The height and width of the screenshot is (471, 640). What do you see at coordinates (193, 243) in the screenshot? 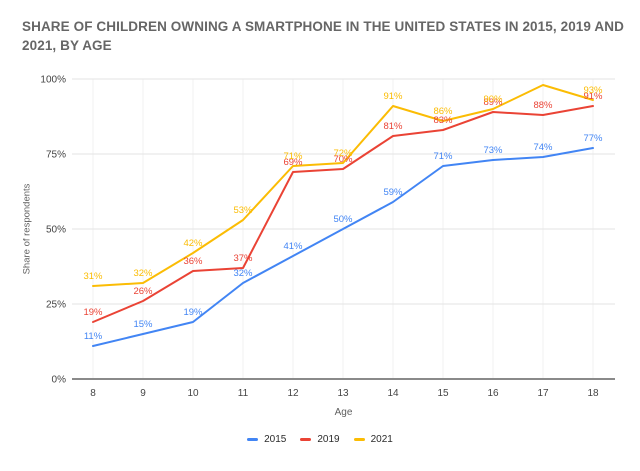
I see `data-label-2021: 42%` at bounding box center [193, 243].